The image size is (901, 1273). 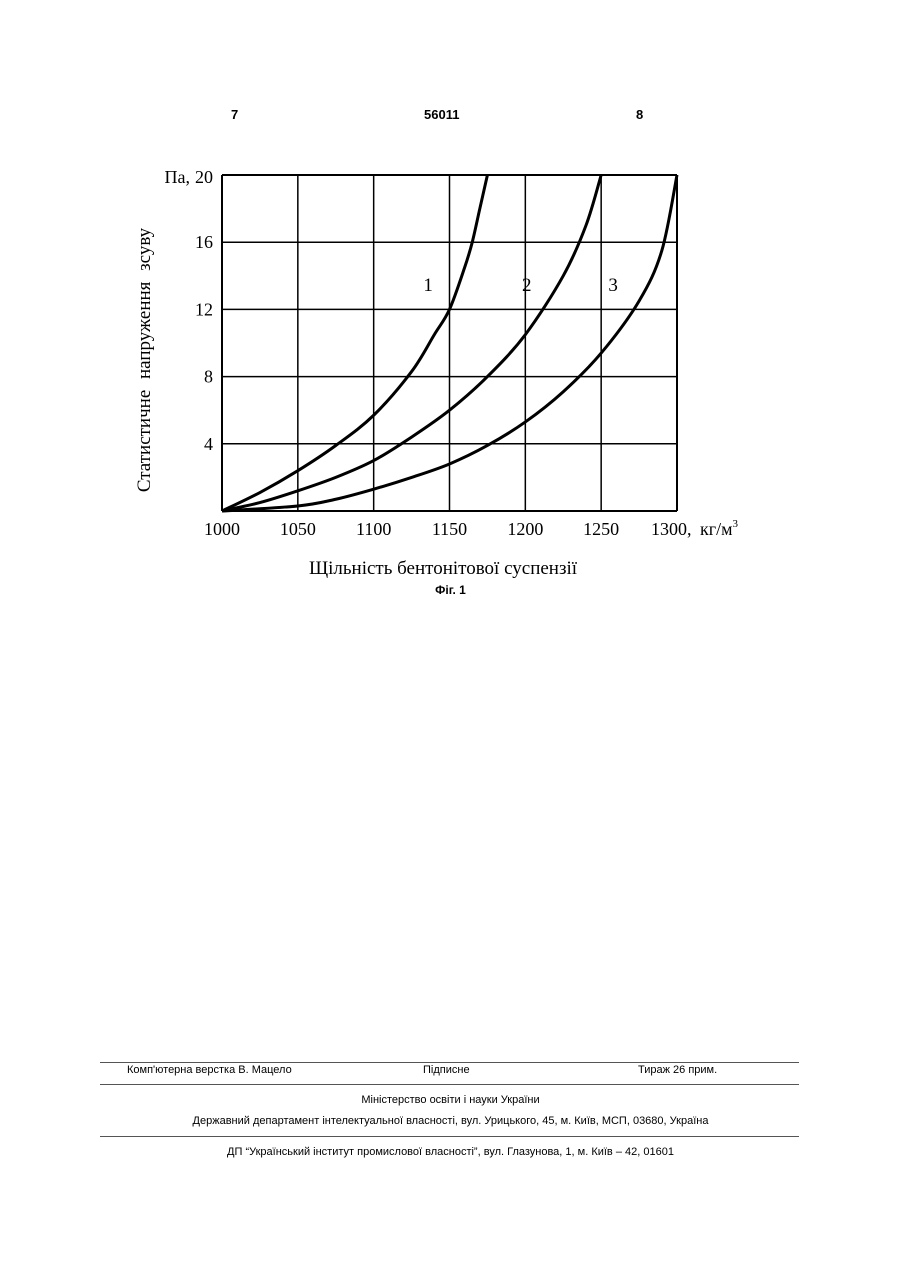 What do you see at coordinates (677, 1070) in the screenshot?
I see `footer-print-run: Тираж 26 прим.` at bounding box center [677, 1070].